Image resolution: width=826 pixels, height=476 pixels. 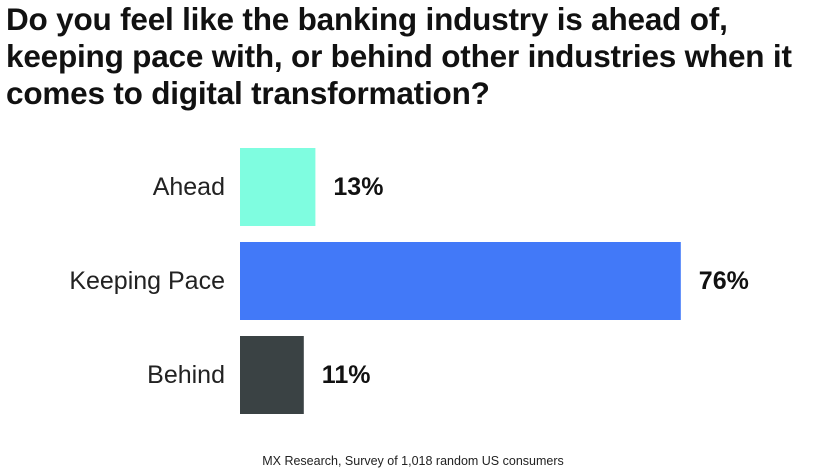 I want to click on value-label-keeping-pace: 76%, so click(x=724, y=281).